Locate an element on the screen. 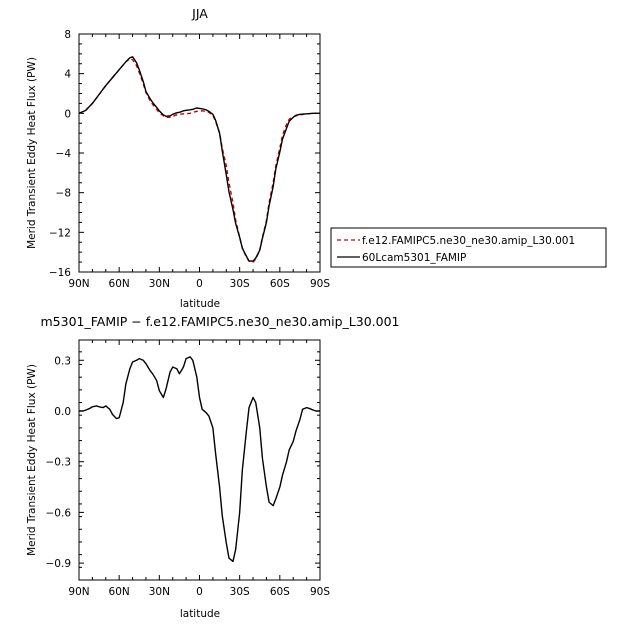  bottom-series-lines is located at coordinates (199, 459).